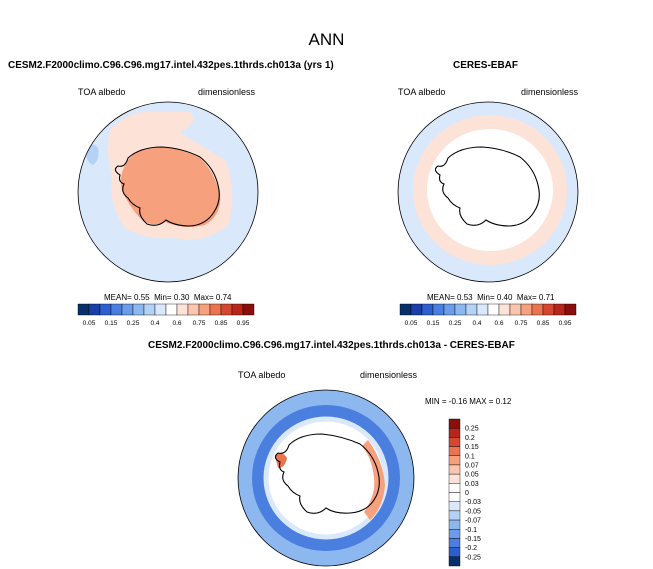 This screenshot has height=569, width=653. I want to click on figure-title: ANN, so click(326, 39).